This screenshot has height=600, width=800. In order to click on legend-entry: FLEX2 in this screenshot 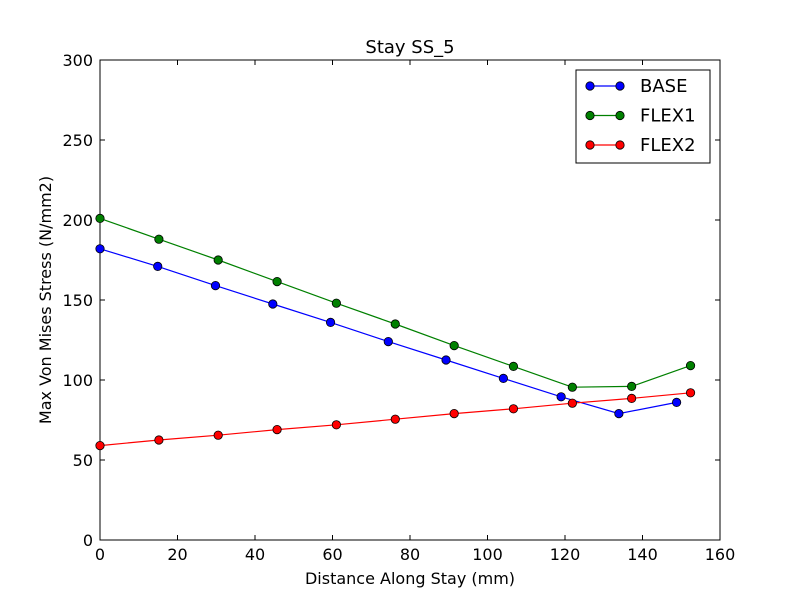, I will do `click(640, 145)`.